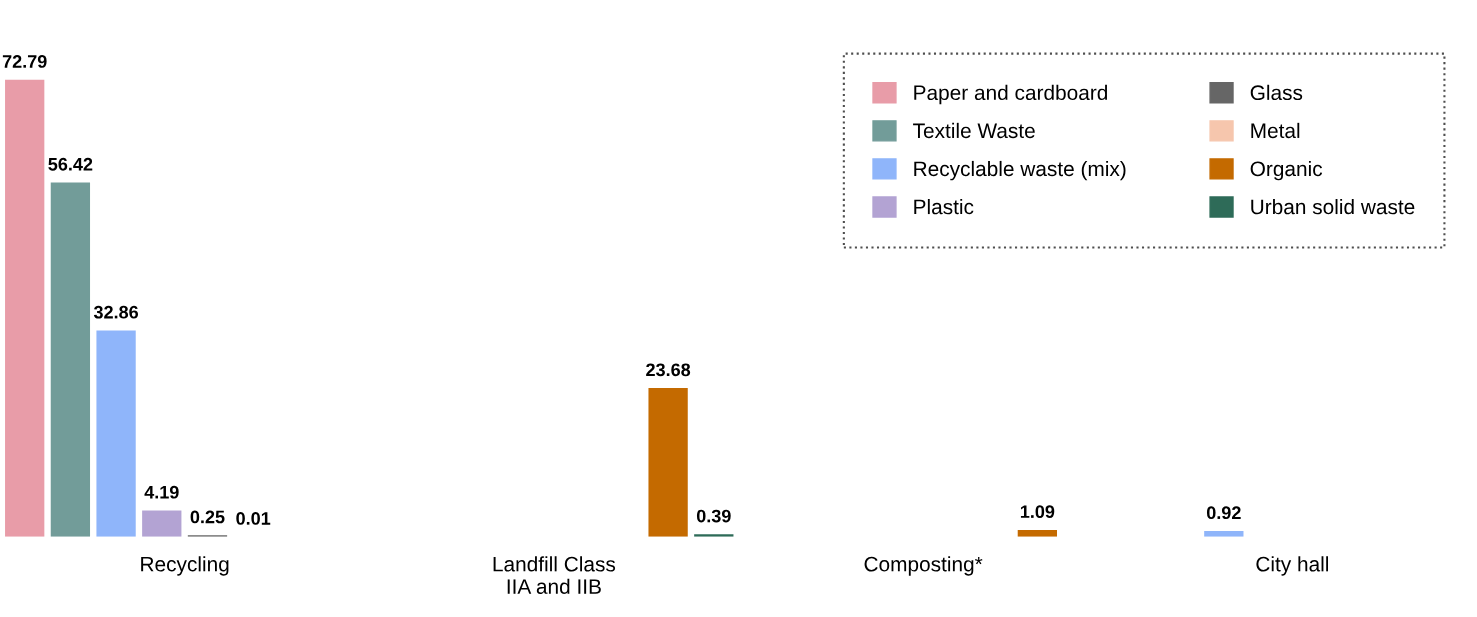 The width and height of the screenshot is (1477, 617). Describe the element at coordinates (1276, 92) in the screenshot. I see `legend-label: Glass` at that location.